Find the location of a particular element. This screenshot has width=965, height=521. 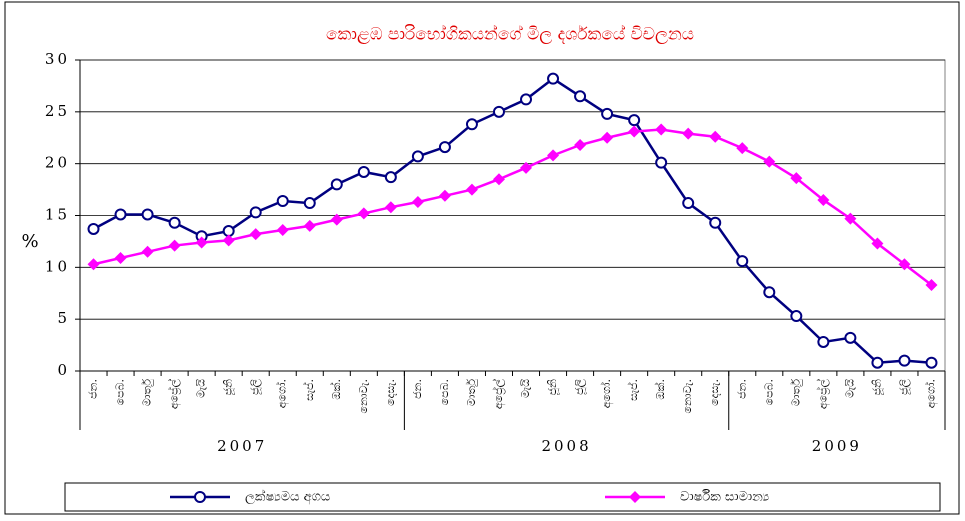

legend-label: ලක්ෂ්‍යමය අගය is located at coordinates (287, 496).